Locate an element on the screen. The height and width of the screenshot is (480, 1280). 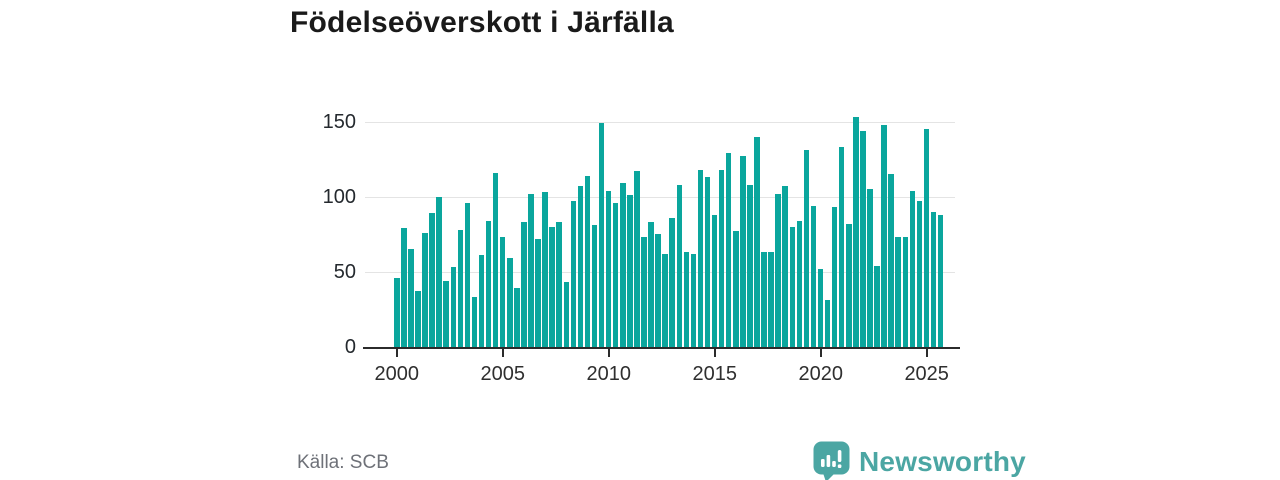
x-tick-2015 is located at coordinates (714, 353).